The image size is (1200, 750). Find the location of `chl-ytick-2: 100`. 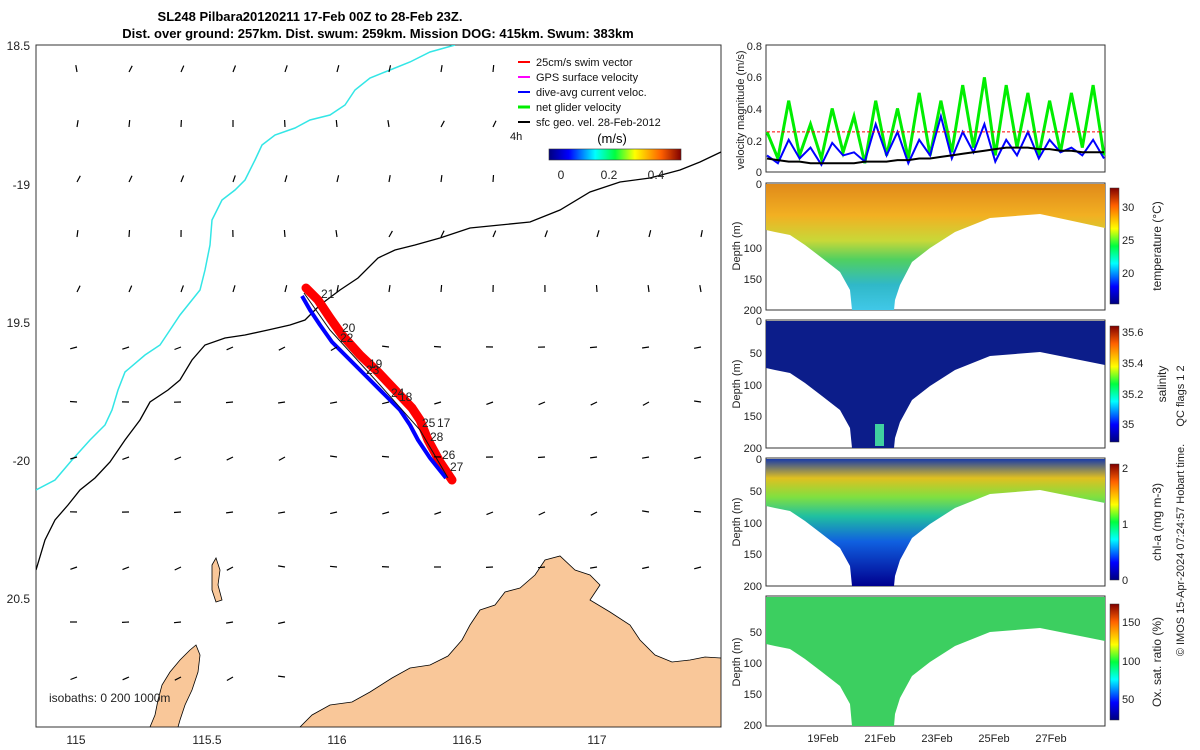

chl-ytick-2: 100 is located at coordinates (753, 524).